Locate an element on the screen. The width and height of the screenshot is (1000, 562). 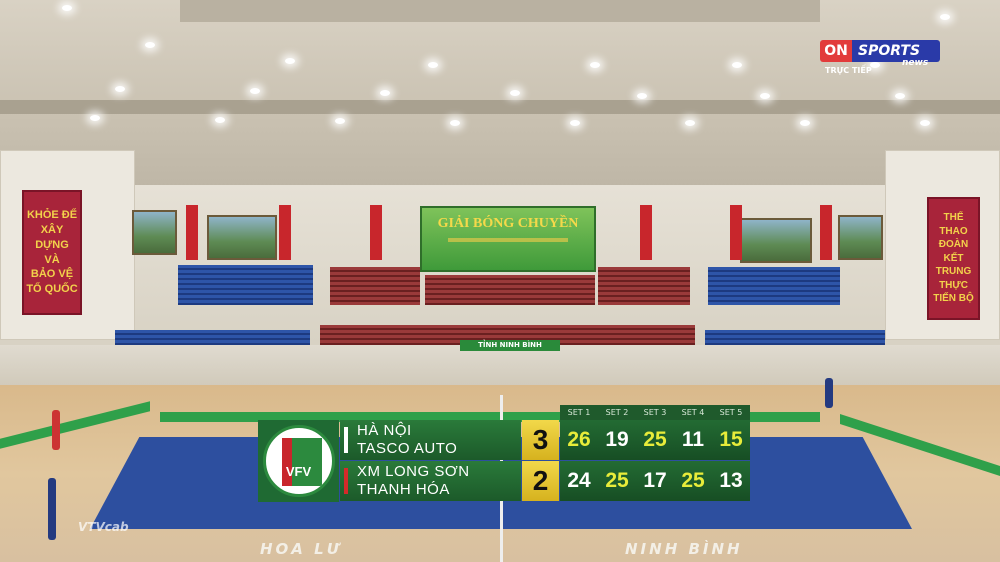
team-home: HÀ NỘI TASCO AUTO is located at coordinates (430, 440).